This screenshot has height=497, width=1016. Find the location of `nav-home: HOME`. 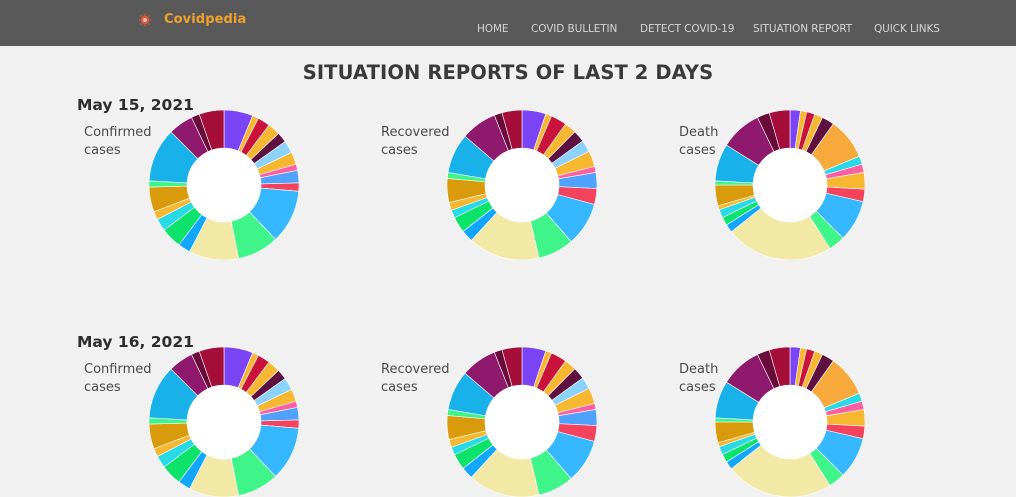

nav-home: HOME is located at coordinates (493, 29).